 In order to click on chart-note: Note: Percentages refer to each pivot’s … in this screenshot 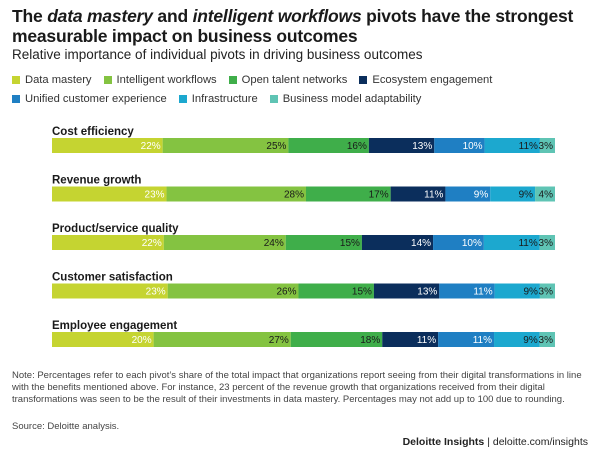, I will do `click(297, 387)`.